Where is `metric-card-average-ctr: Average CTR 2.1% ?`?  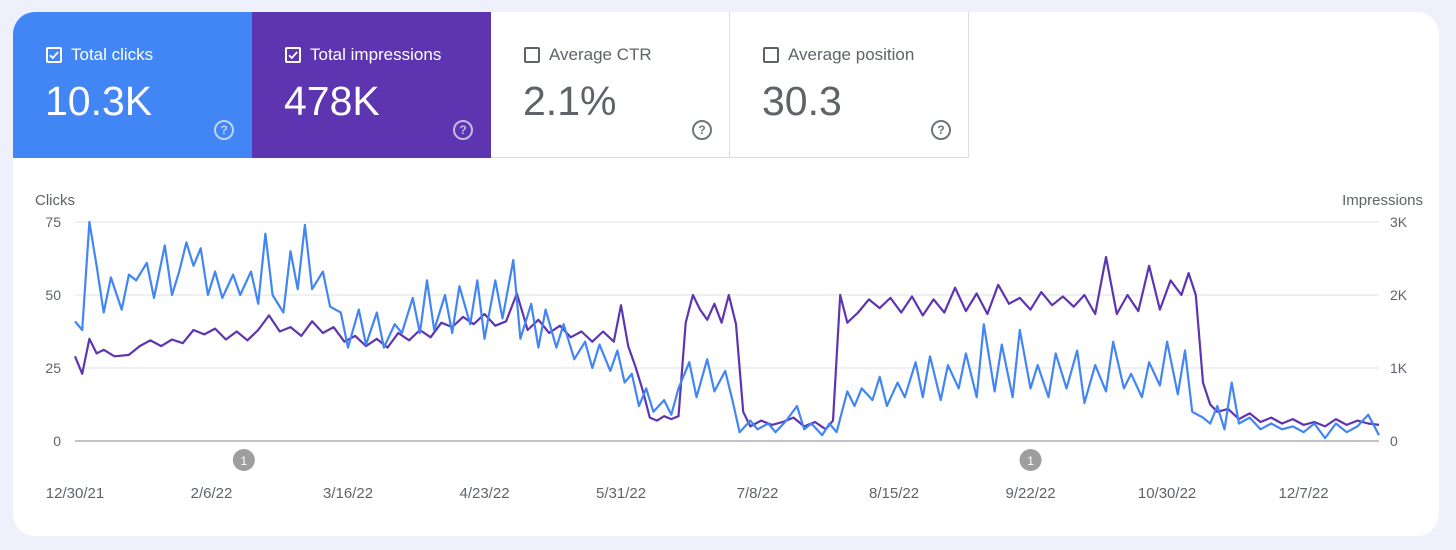
metric-card-average-ctr: Average CTR 2.1% ? is located at coordinates (610, 85).